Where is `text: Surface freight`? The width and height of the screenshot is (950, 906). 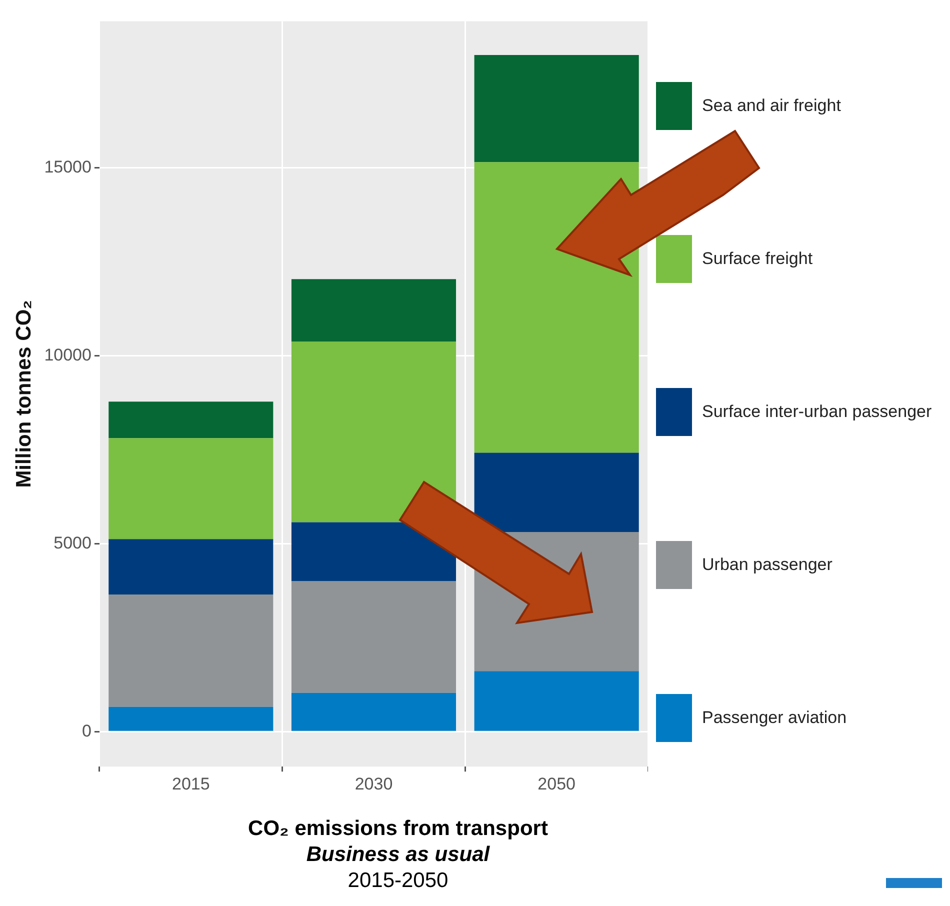 text: Surface freight is located at coordinates (757, 259).